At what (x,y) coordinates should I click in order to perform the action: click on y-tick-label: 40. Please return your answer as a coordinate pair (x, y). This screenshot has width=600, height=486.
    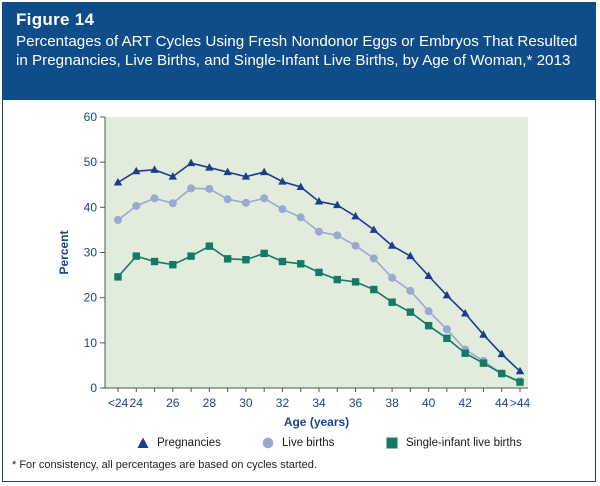
    Looking at the image, I should click on (91, 207).